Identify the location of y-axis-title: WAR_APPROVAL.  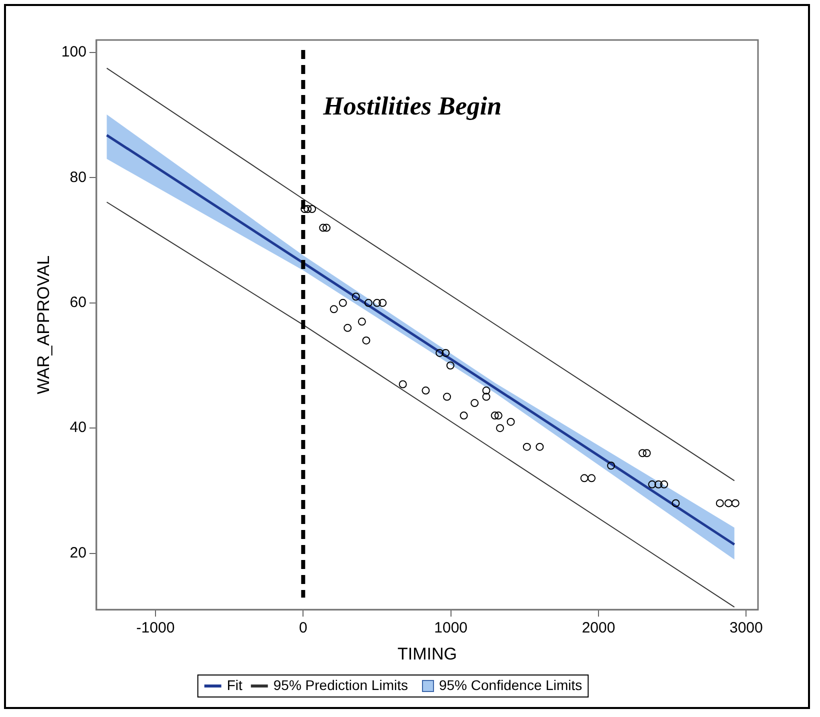
(43, 324).